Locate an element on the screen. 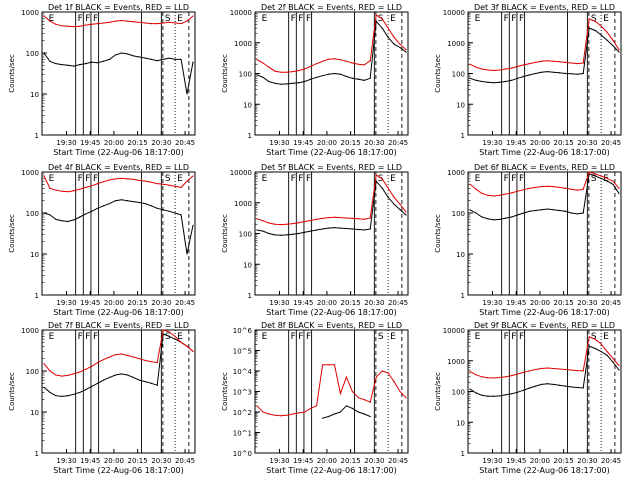  x-tick-label: 20:00 is located at coordinates (540, 143).